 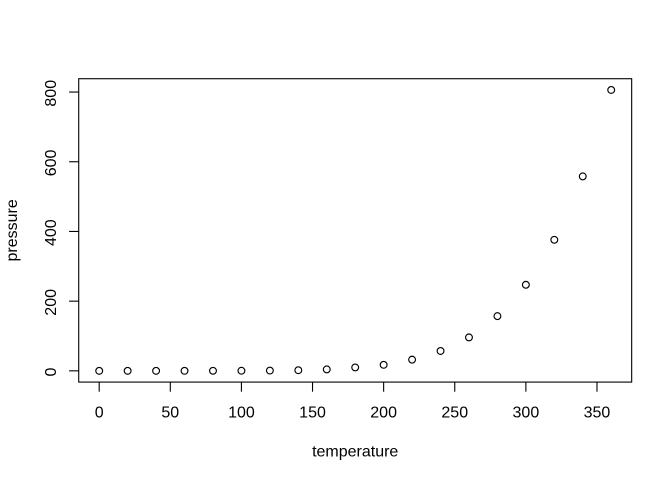 I want to click on svg-text: 800, so click(x=51, y=93).